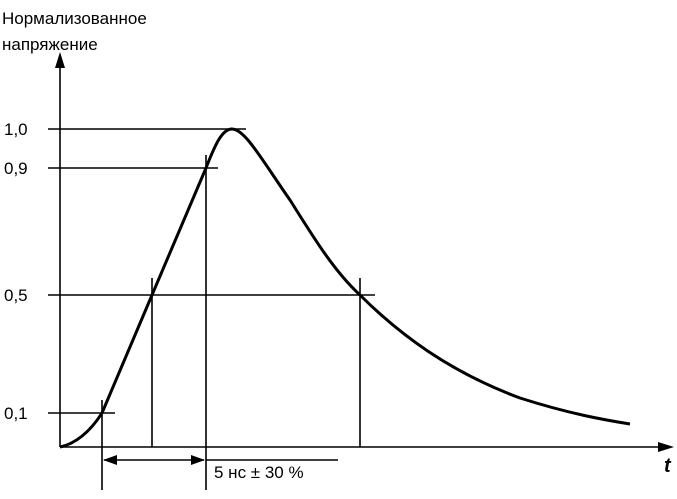 The image size is (677, 499). I want to click on annotation: 5 нс ± 30 %, so click(259, 472).